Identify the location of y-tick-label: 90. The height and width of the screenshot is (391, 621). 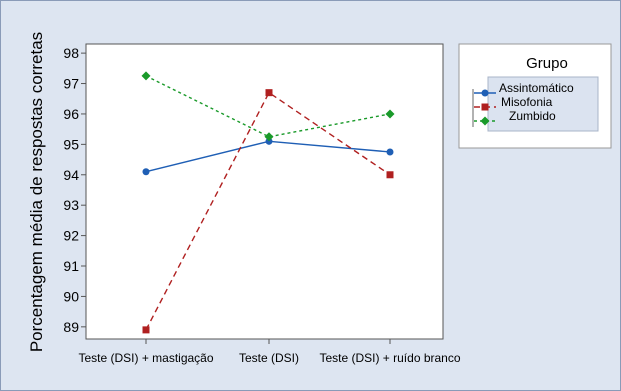
(71, 296).